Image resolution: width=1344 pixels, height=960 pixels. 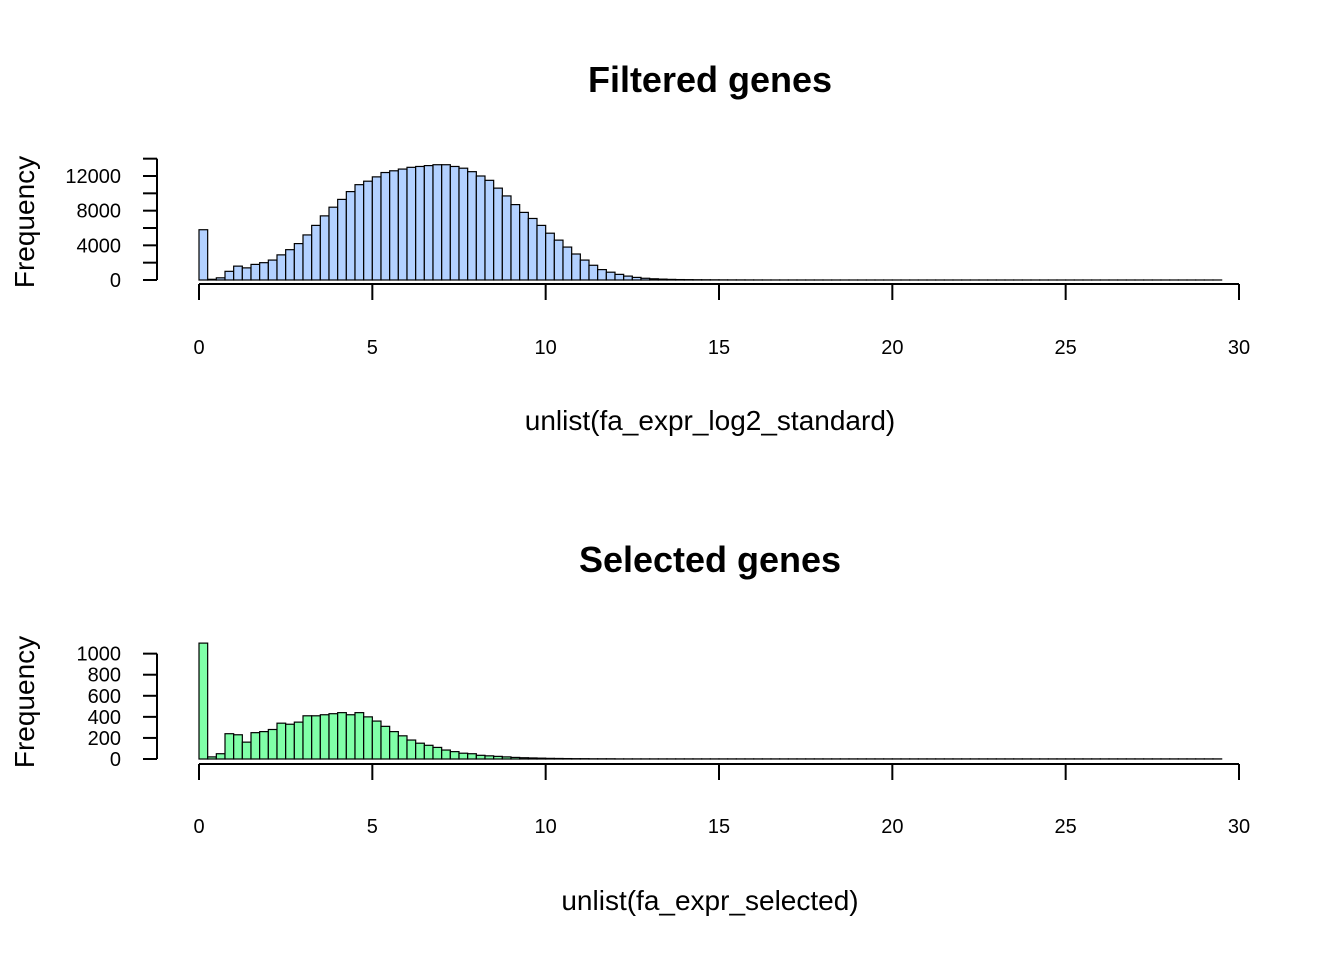 What do you see at coordinates (104, 718) in the screenshot?
I see `y-tick-label: 400` at bounding box center [104, 718].